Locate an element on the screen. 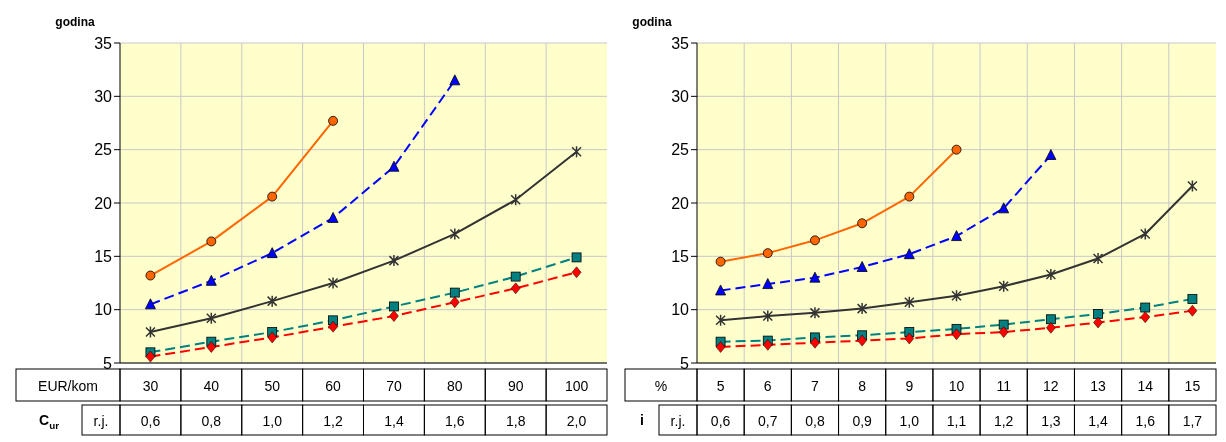  text: i is located at coordinates (642, 420).